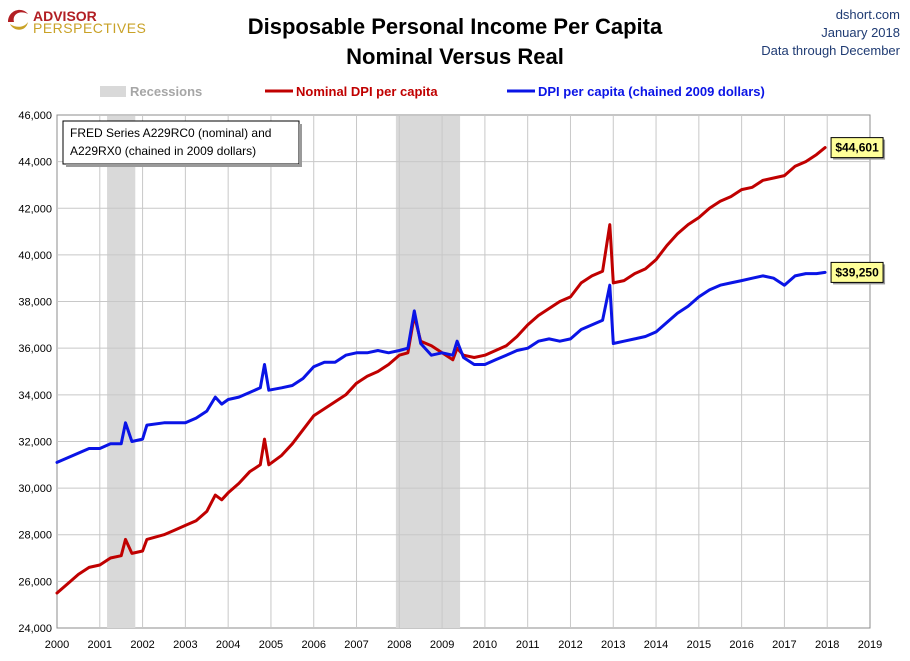 The height and width of the screenshot is (661, 910). I want to click on x-tick-label: 2006, so click(313, 645).